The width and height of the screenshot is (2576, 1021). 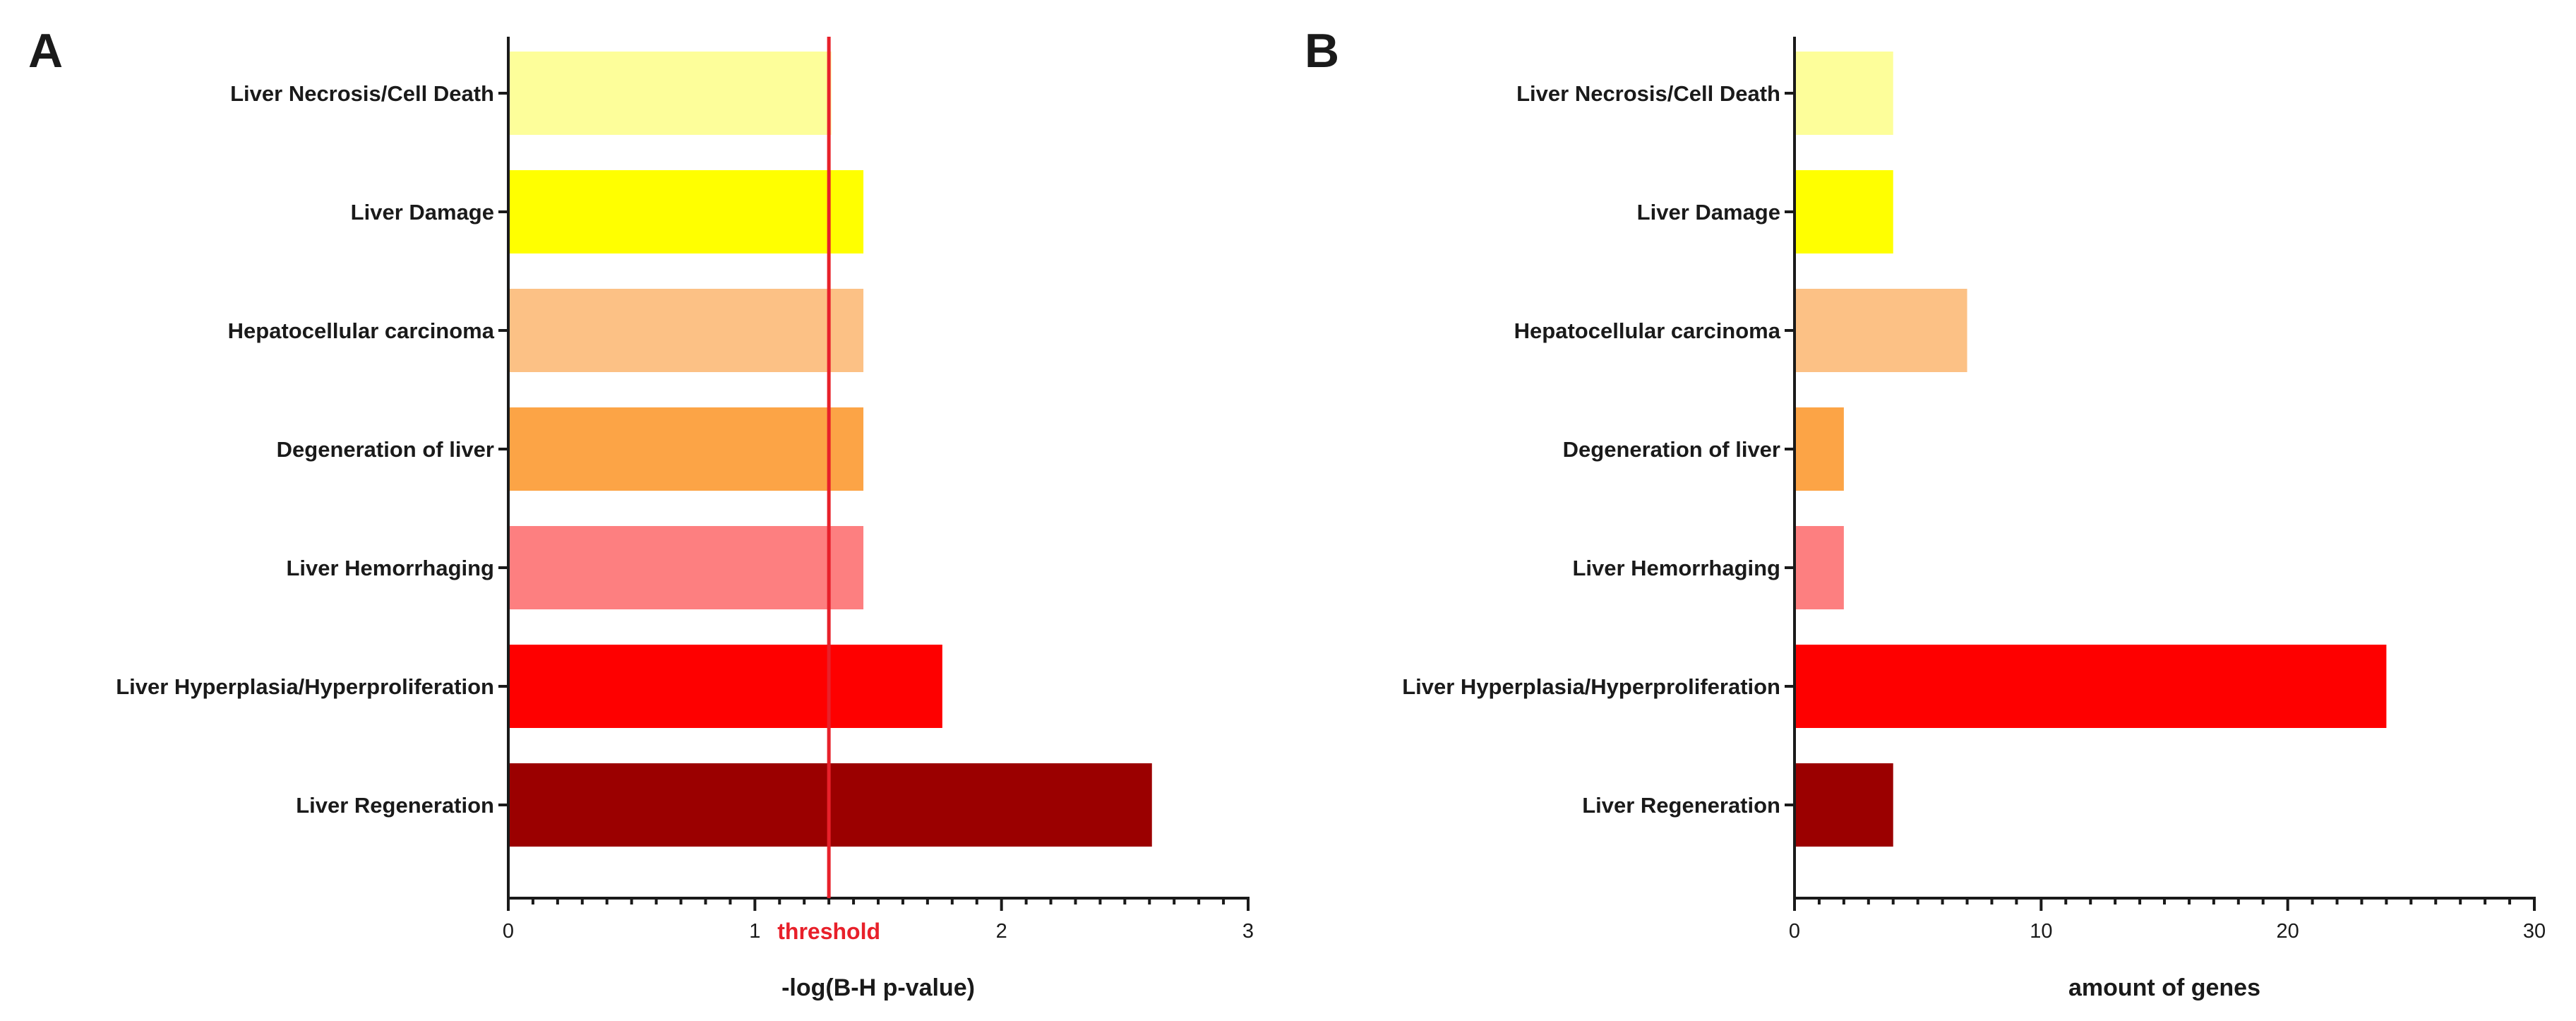 I want to click on x-tick-label: 10, so click(x=2041, y=932).